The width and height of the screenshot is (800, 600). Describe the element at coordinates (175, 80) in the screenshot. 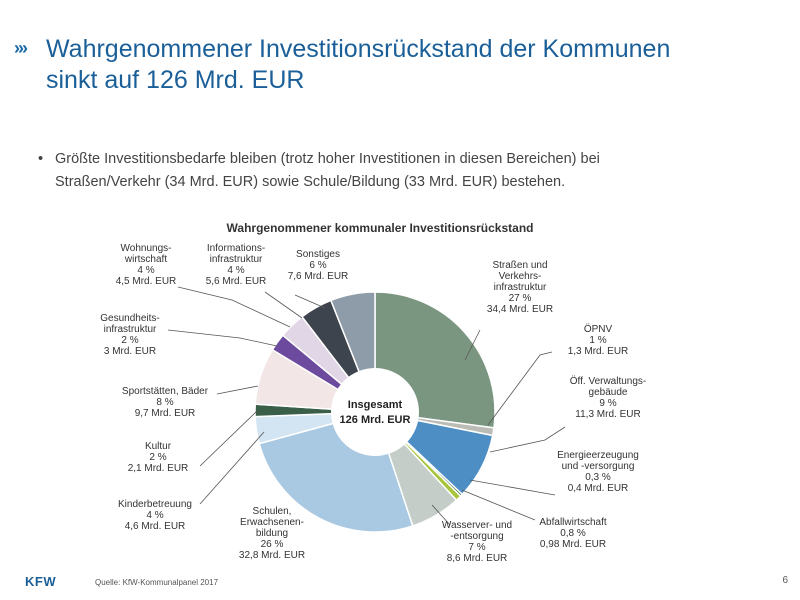

I see `title-line-2: sinkt auf 126 Mrd. EUR` at that location.